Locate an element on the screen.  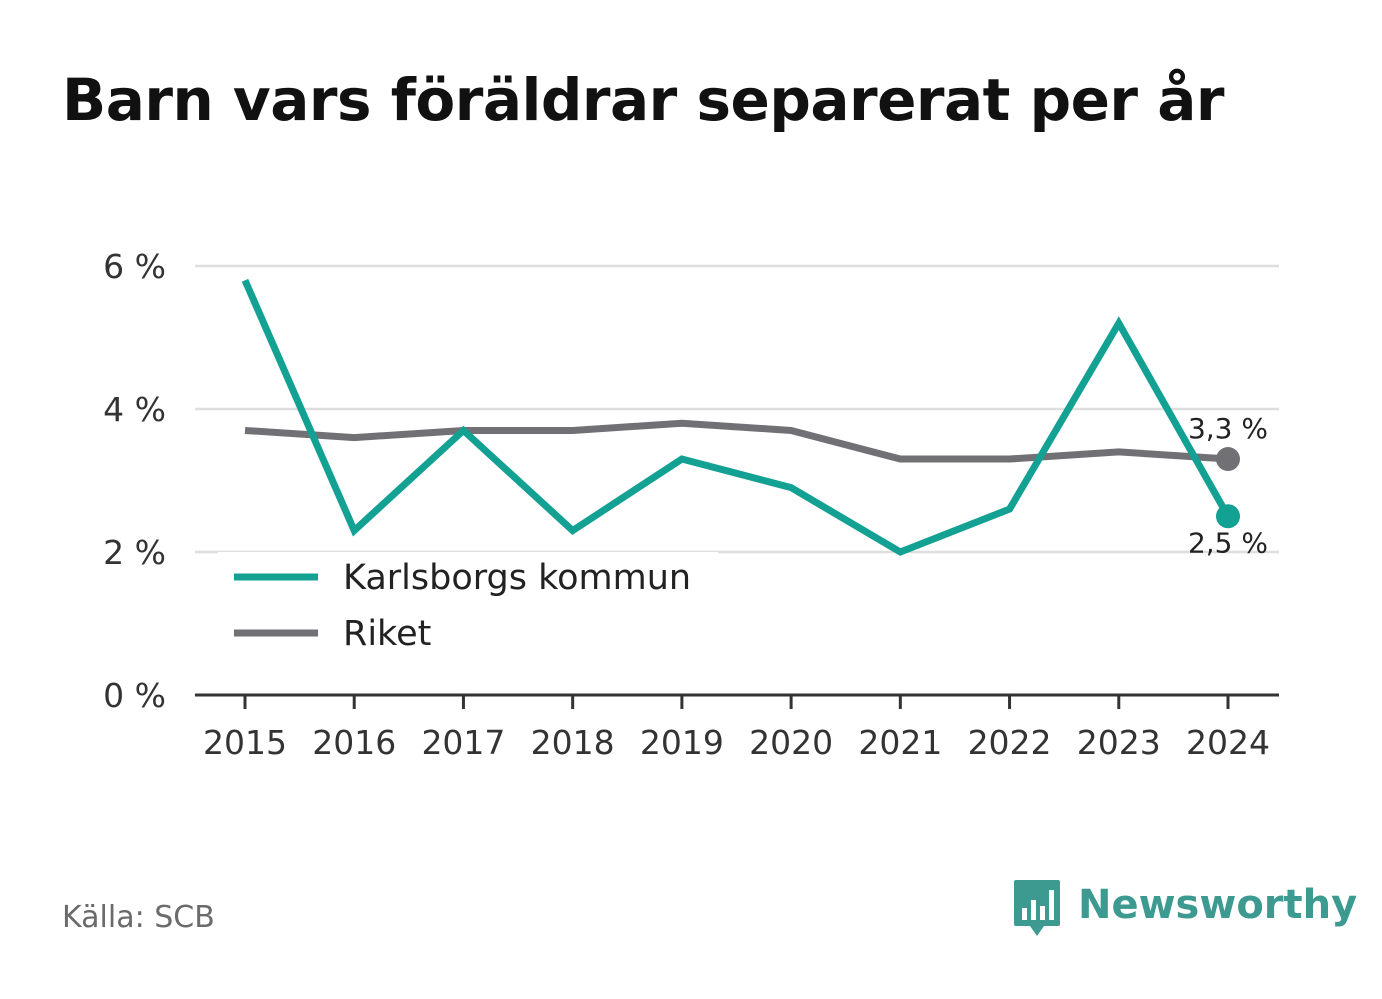
y-tick-label: 4 % is located at coordinates (134, 409).